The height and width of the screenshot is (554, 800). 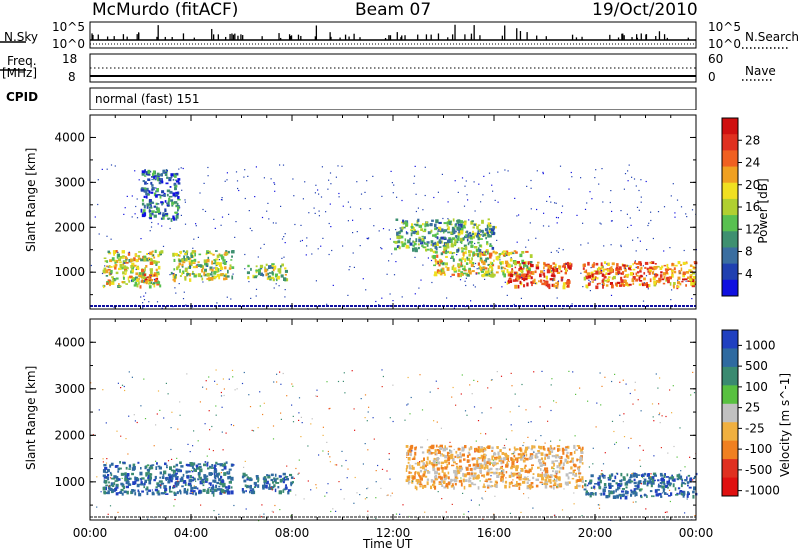 I want to click on noise-tick-top-left: 10^5, so click(x=68, y=27).